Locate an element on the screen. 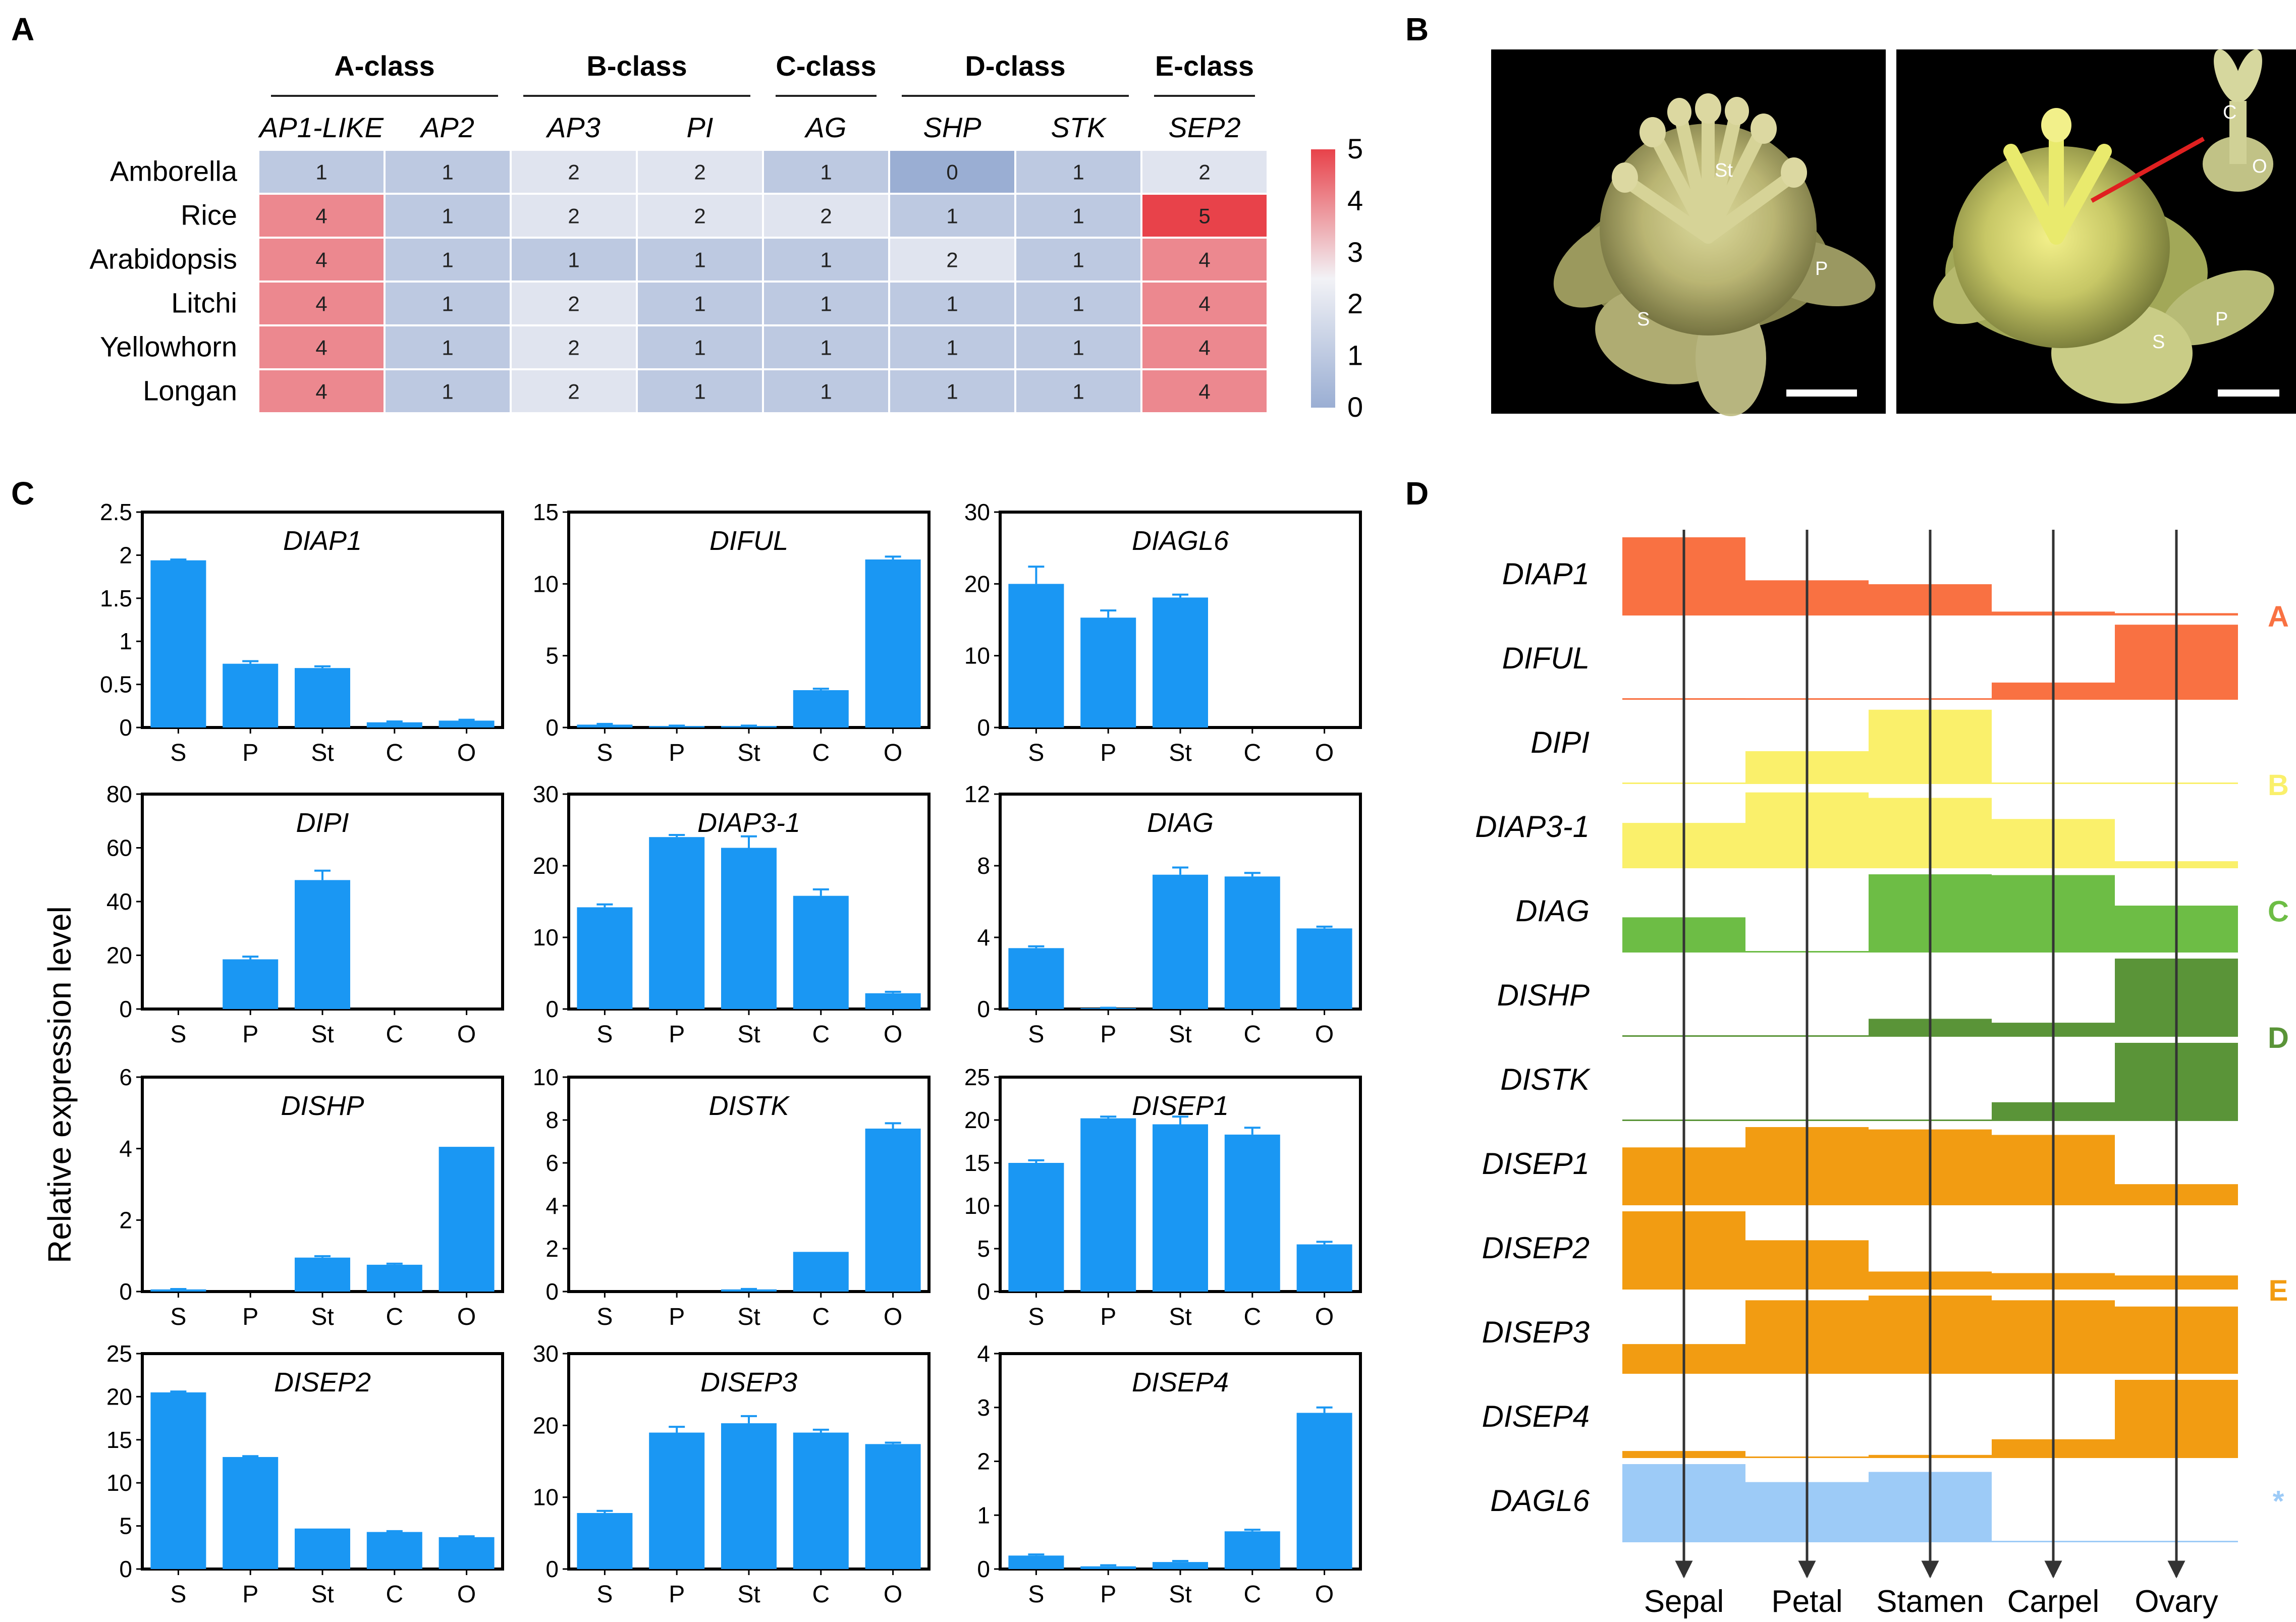 The height and width of the screenshot is (1622, 2296). model-gene-label: DISTK is located at coordinates (1545, 1079).